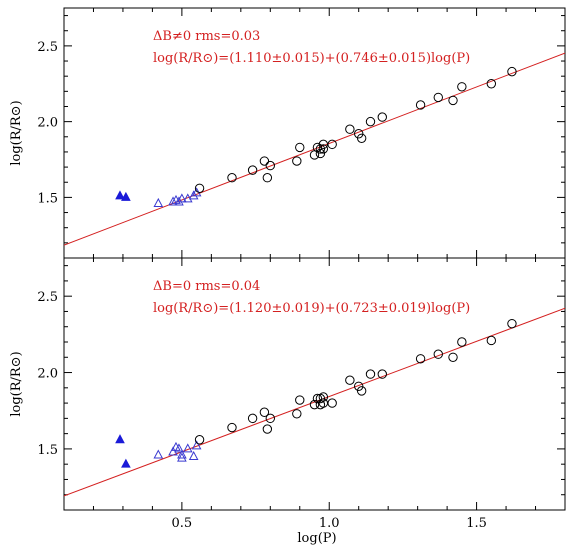 The image size is (570, 551). I want to click on x-tick-label: 0.5, so click(182, 523).